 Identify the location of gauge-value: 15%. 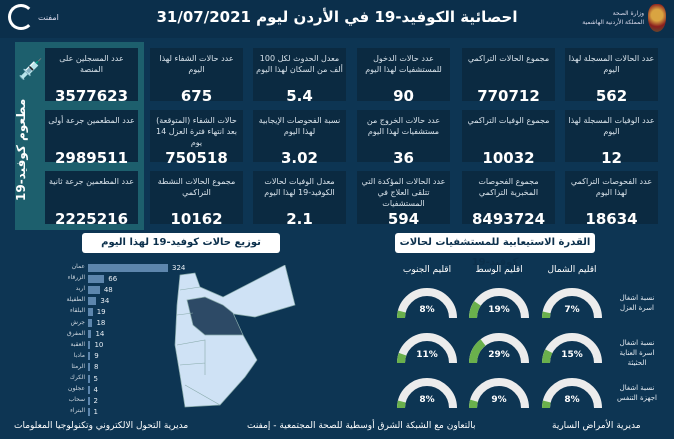
(572, 355).